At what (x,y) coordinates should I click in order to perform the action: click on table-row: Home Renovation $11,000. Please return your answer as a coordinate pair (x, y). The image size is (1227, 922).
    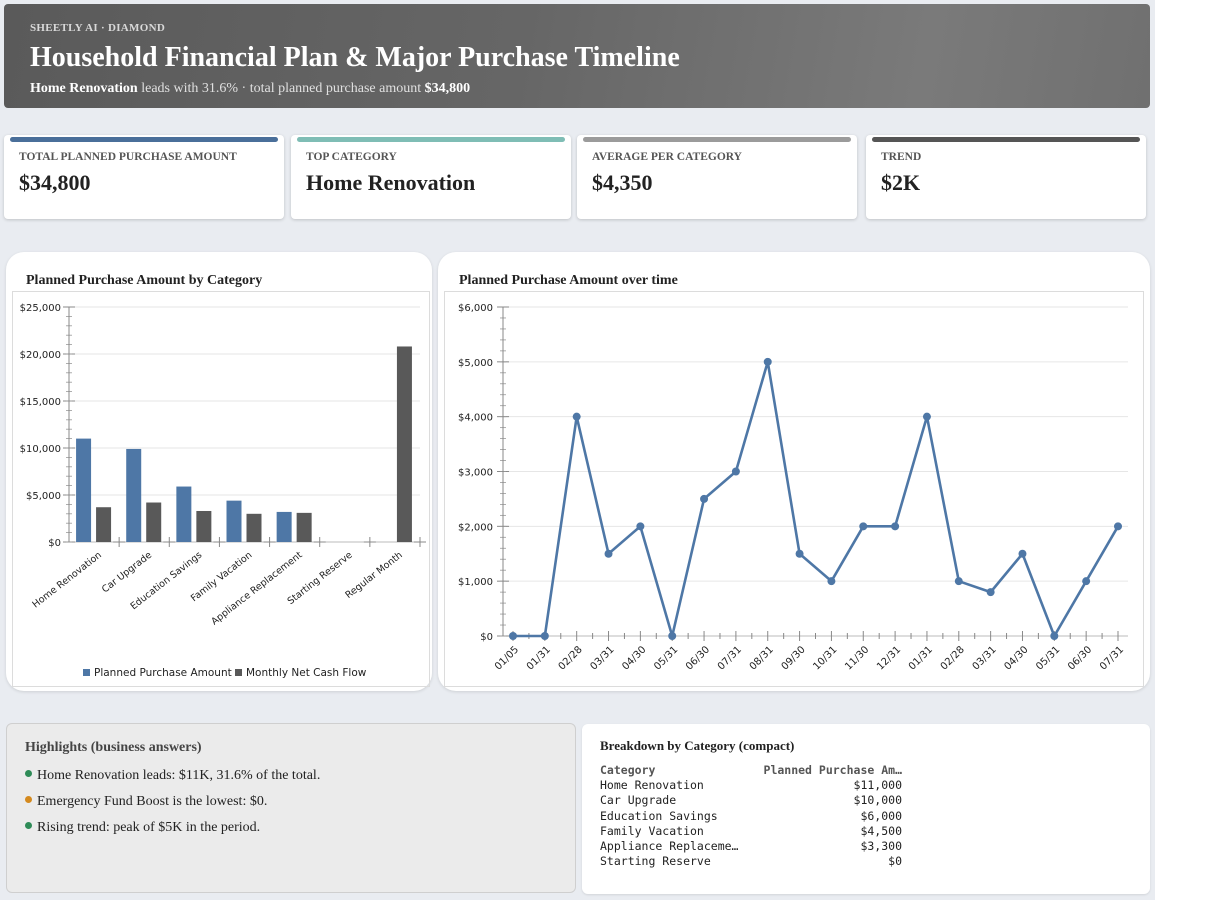
    Looking at the image, I should click on (751, 785).